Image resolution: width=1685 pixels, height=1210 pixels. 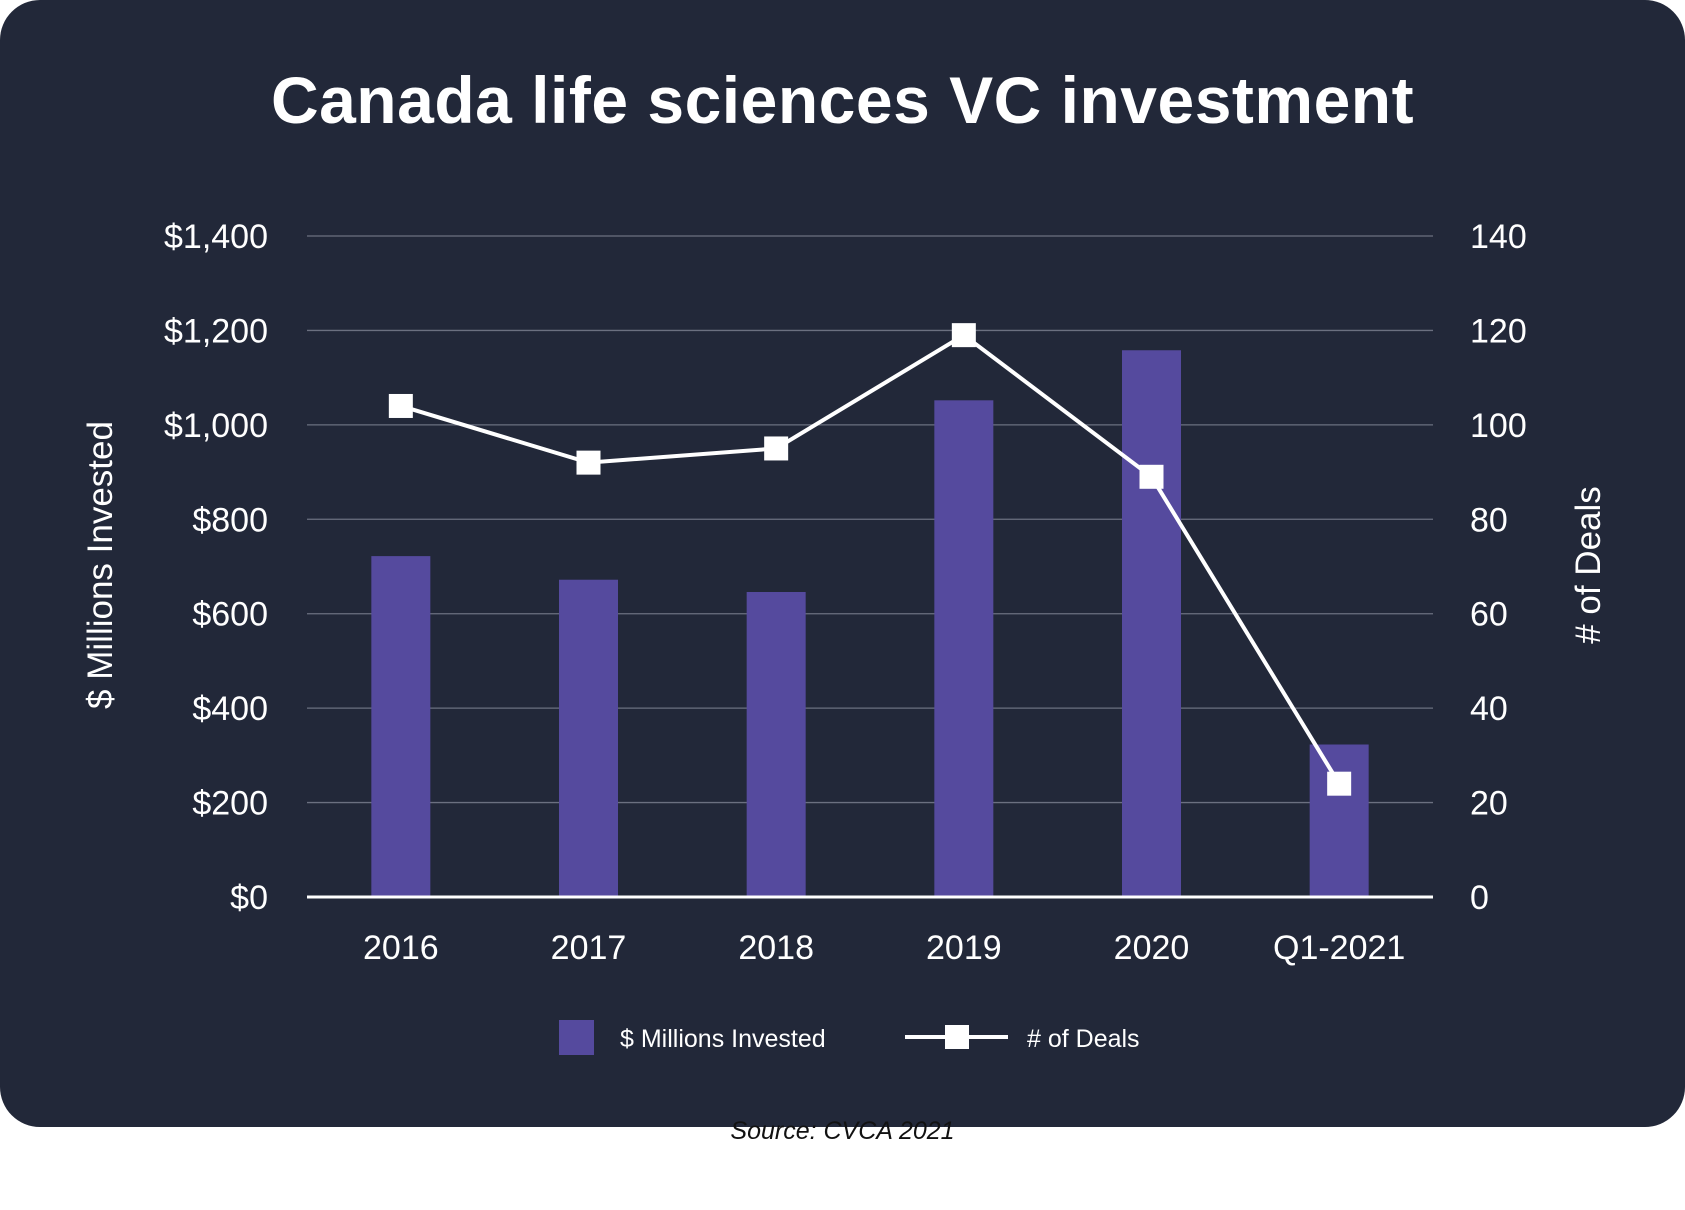 I want to click on y-left-tick-label: $800, so click(x=230, y=520).